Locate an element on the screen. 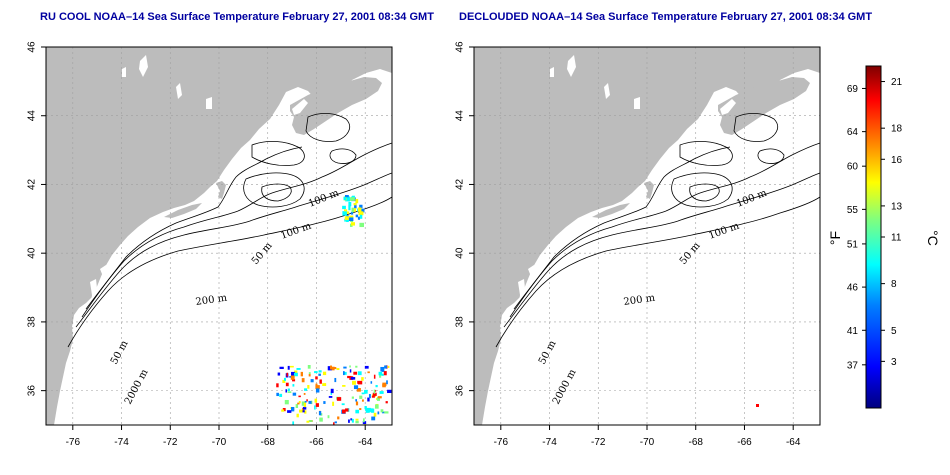  celsius-tick-label: 13 is located at coordinates (897, 206).